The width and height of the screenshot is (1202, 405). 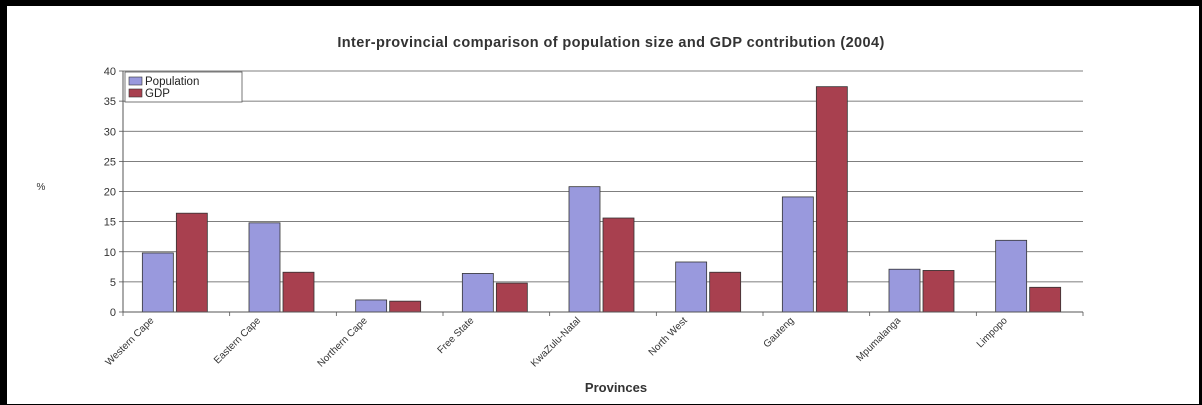 I want to click on legend-label-gdp: GDP, so click(x=157, y=94).